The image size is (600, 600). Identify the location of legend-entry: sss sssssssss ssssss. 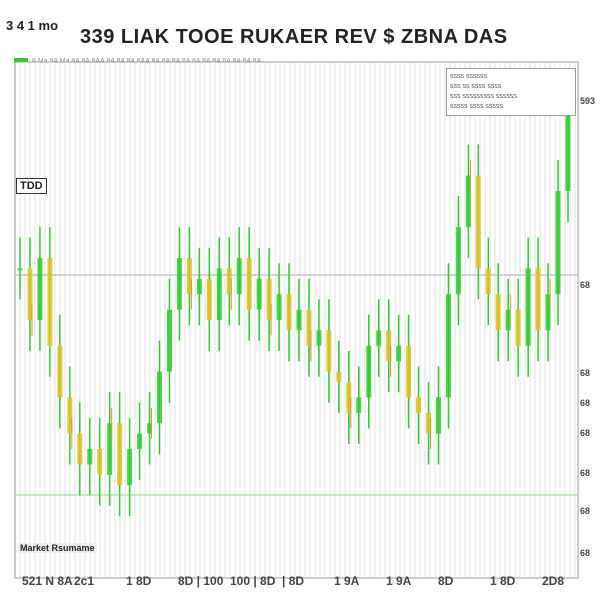
(483, 96).